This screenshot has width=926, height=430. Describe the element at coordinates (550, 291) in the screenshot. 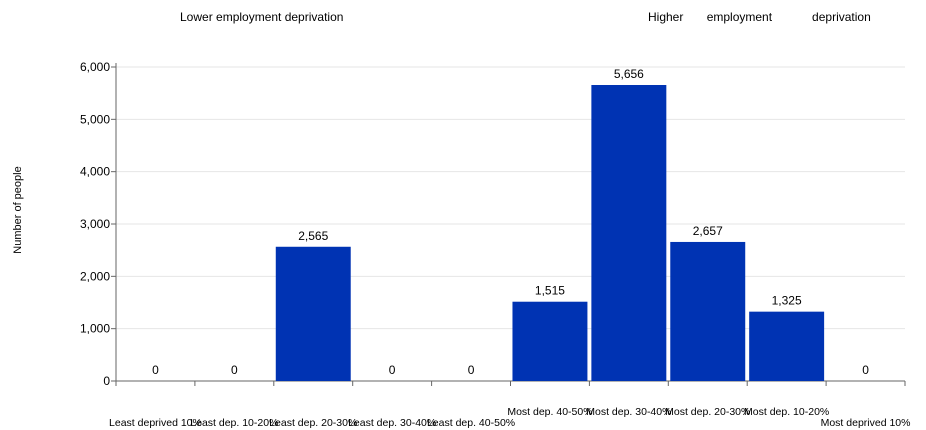

I see `data-label: 1,515` at that location.